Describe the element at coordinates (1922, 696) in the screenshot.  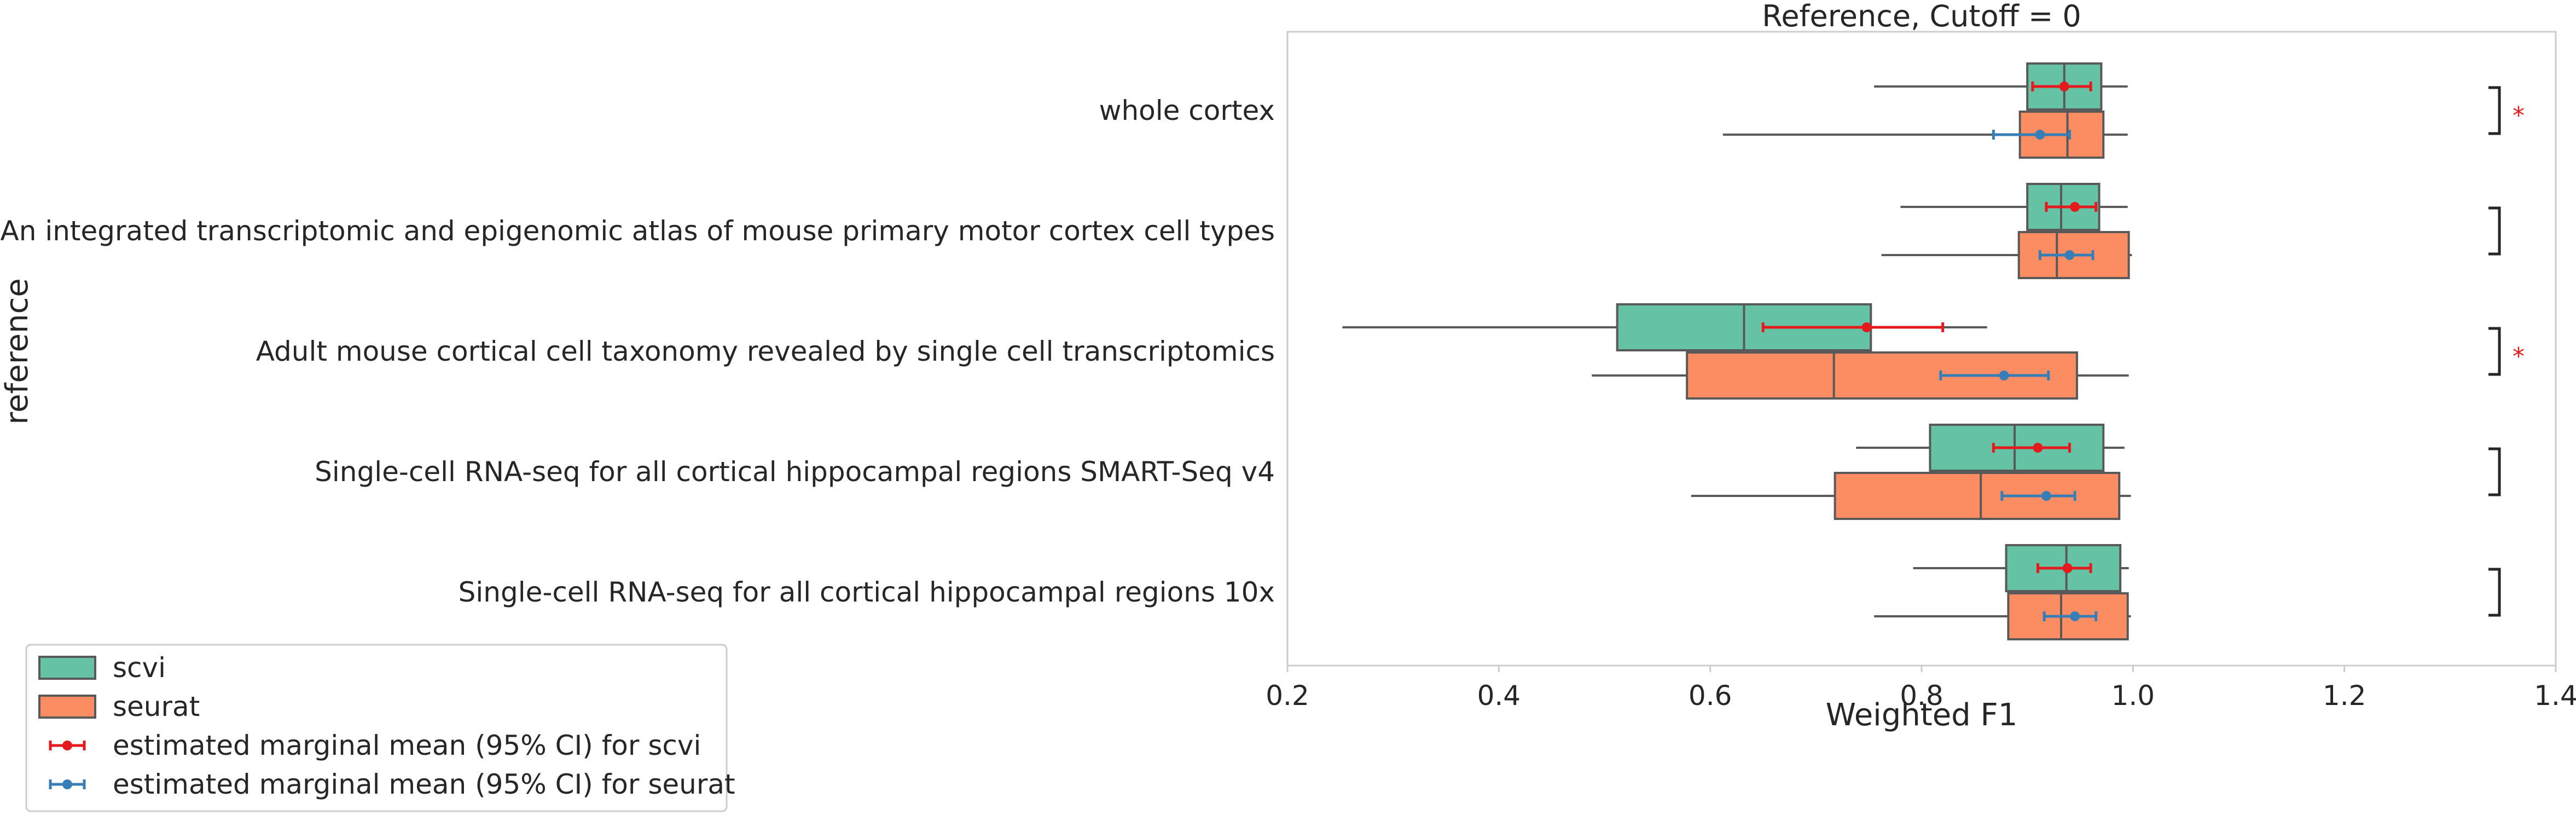
I see `x-tick-label: 0.8` at that location.